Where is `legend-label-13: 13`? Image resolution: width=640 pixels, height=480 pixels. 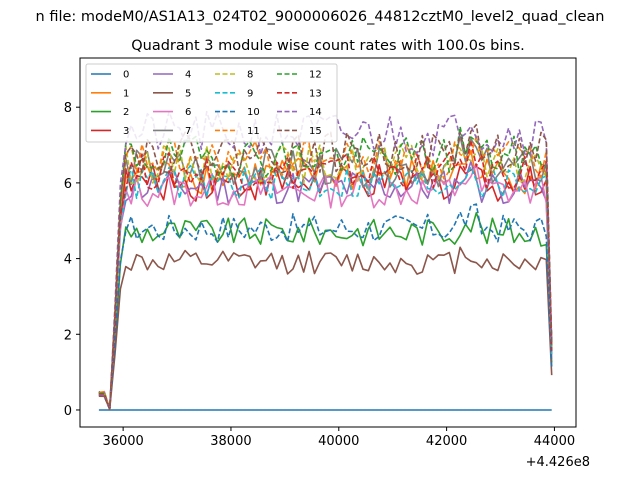 legend-label-13: 13 is located at coordinates (315, 93).